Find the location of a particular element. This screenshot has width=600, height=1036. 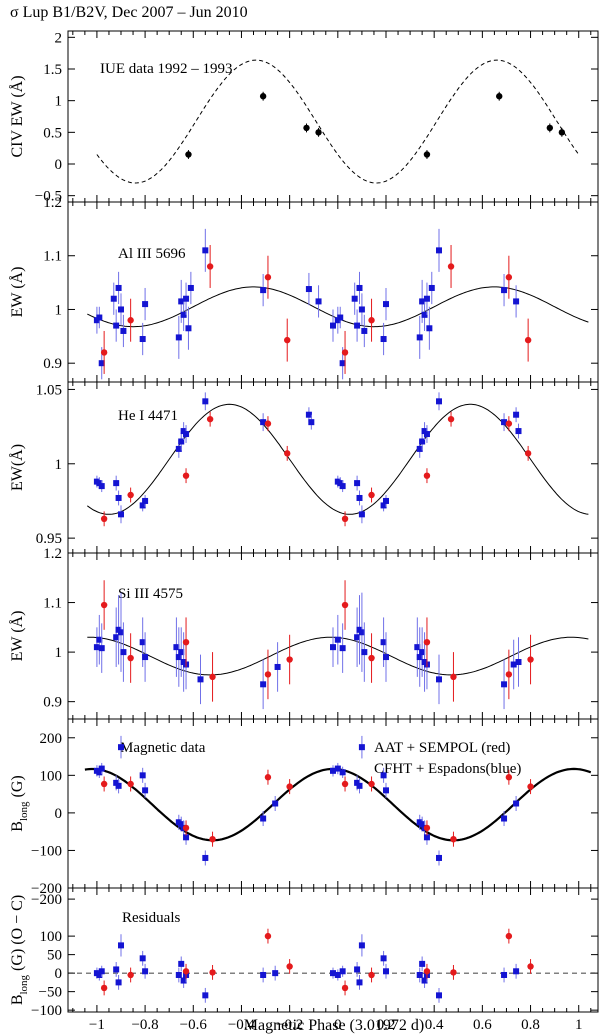

x-tick-label: −1 is located at coordinates (97, 1025).